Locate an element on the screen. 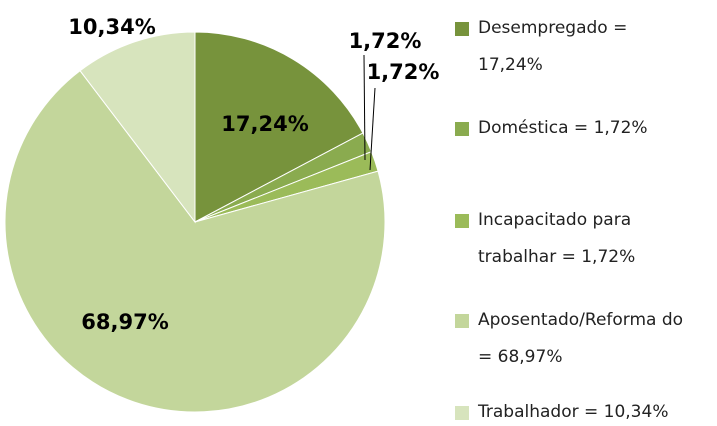 This screenshot has height=426, width=717. legend-label: Incapacitado para trabalhar = 1,72% is located at coordinates (557, 238).